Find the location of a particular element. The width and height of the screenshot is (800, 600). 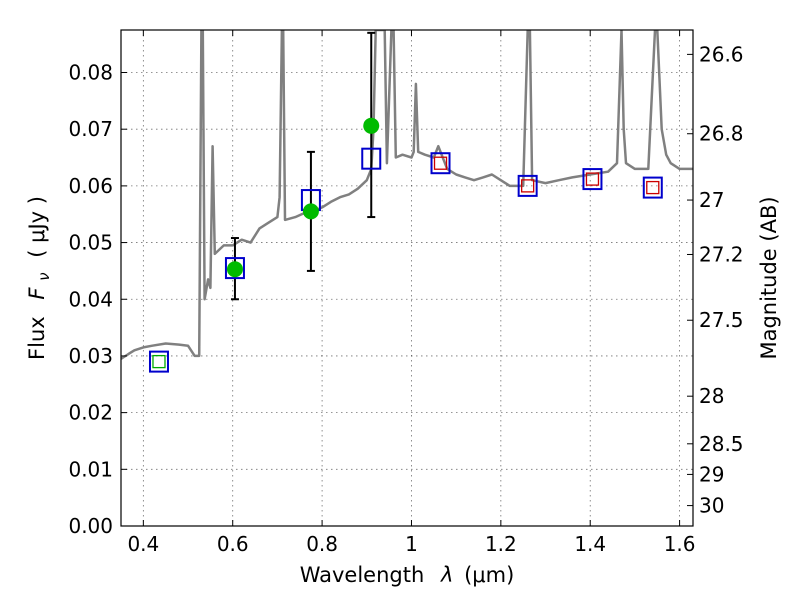

y-tick-label: 0.03 is located at coordinates (90, 356).